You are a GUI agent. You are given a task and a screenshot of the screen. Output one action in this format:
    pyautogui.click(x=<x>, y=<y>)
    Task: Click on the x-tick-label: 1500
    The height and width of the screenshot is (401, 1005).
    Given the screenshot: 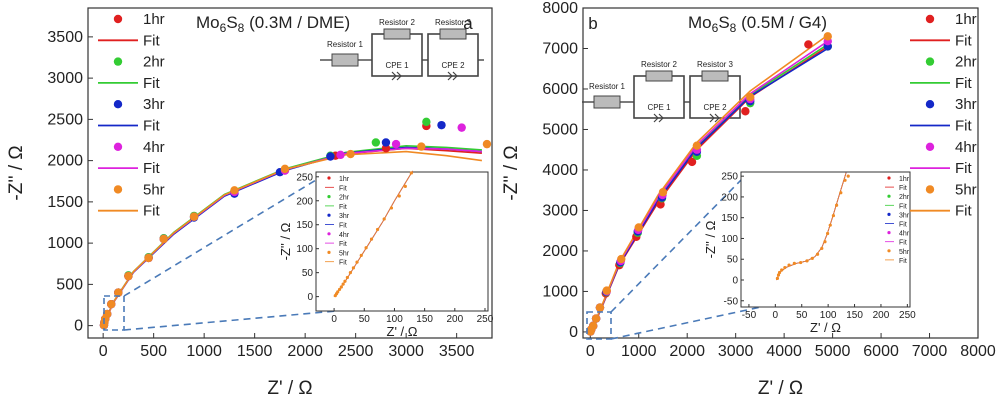 What is the action you would take?
    pyautogui.click(x=255, y=351)
    